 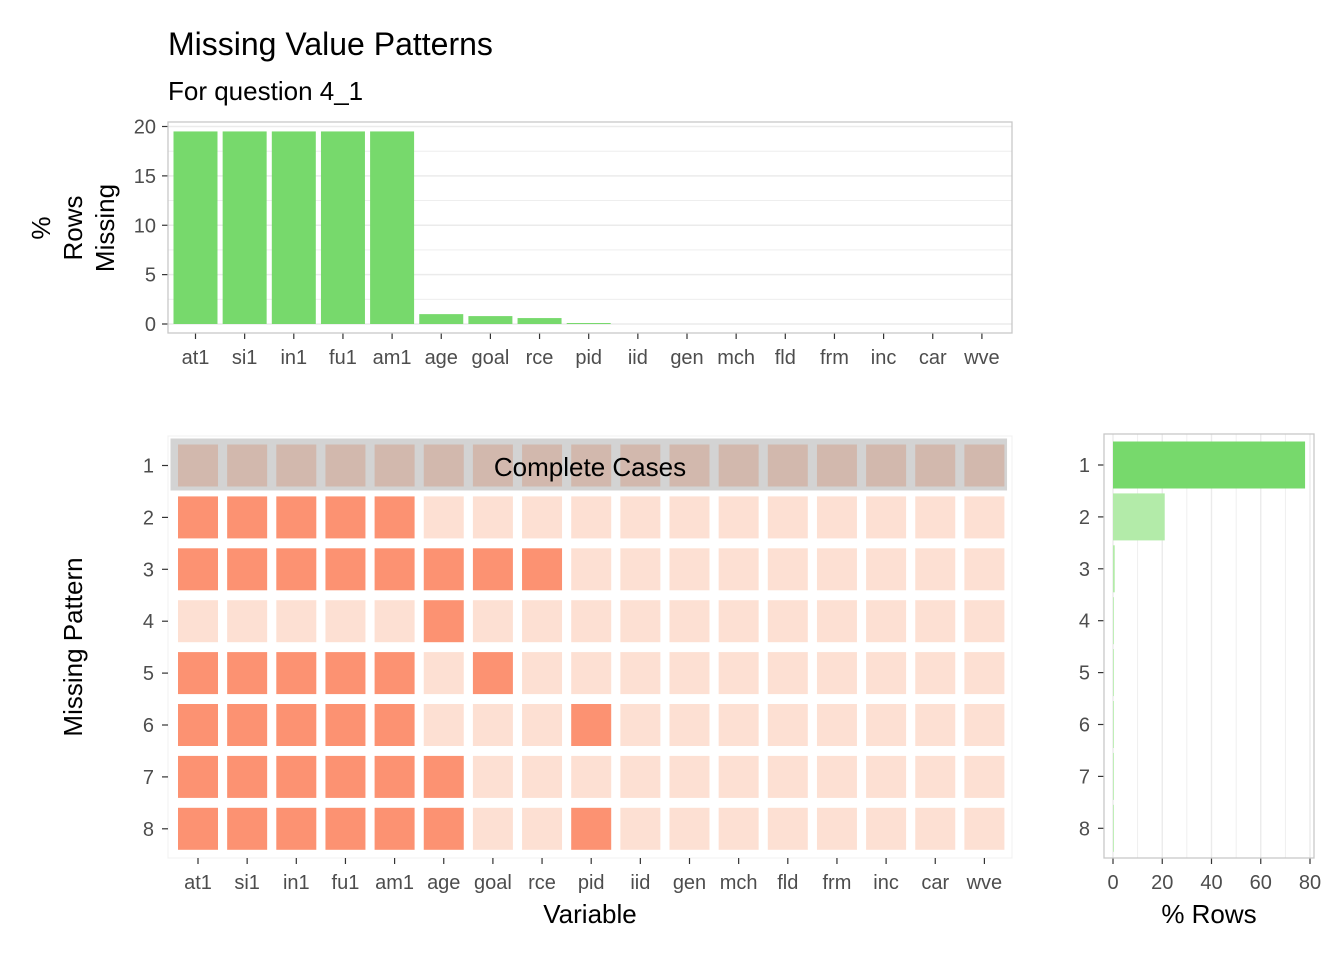 I want to click on heatmap-y-tick-label: 8, so click(x=148, y=830).